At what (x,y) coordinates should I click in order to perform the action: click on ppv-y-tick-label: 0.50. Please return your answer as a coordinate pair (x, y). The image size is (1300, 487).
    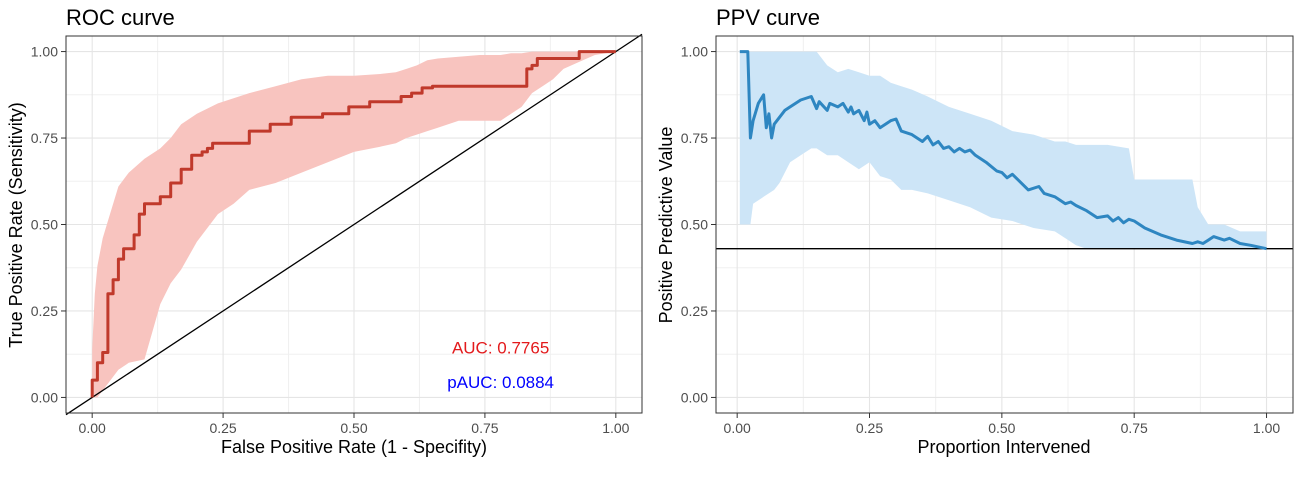
    Looking at the image, I should click on (694, 225).